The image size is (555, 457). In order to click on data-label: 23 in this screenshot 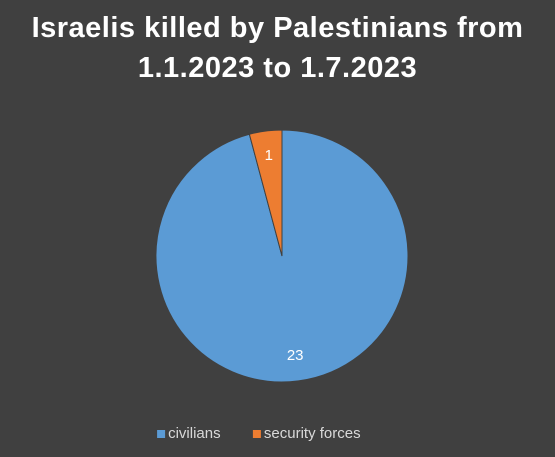, I will do `click(295, 355)`.